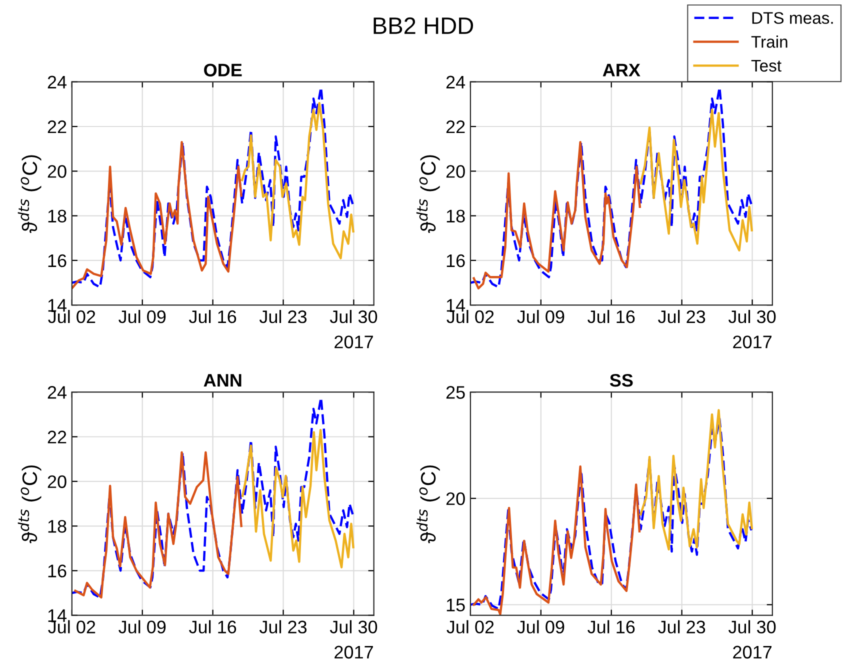  I want to click on chart-title: ODE, so click(223, 70).